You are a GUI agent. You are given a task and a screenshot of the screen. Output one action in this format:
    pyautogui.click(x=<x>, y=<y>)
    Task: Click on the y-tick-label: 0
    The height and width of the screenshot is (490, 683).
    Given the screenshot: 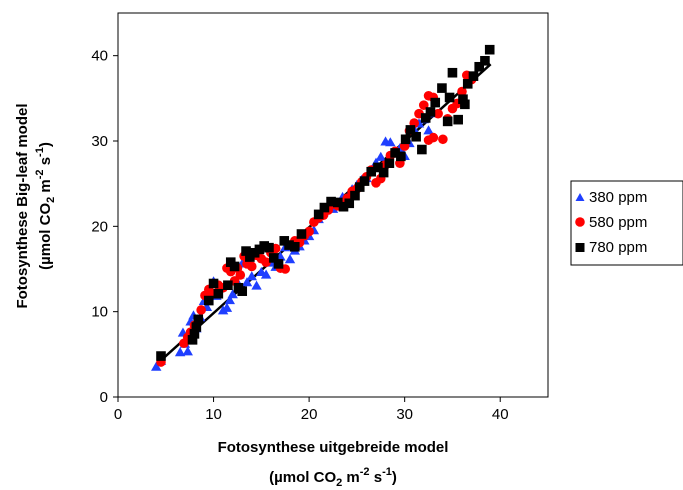 What is the action you would take?
    pyautogui.click(x=104, y=397)
    